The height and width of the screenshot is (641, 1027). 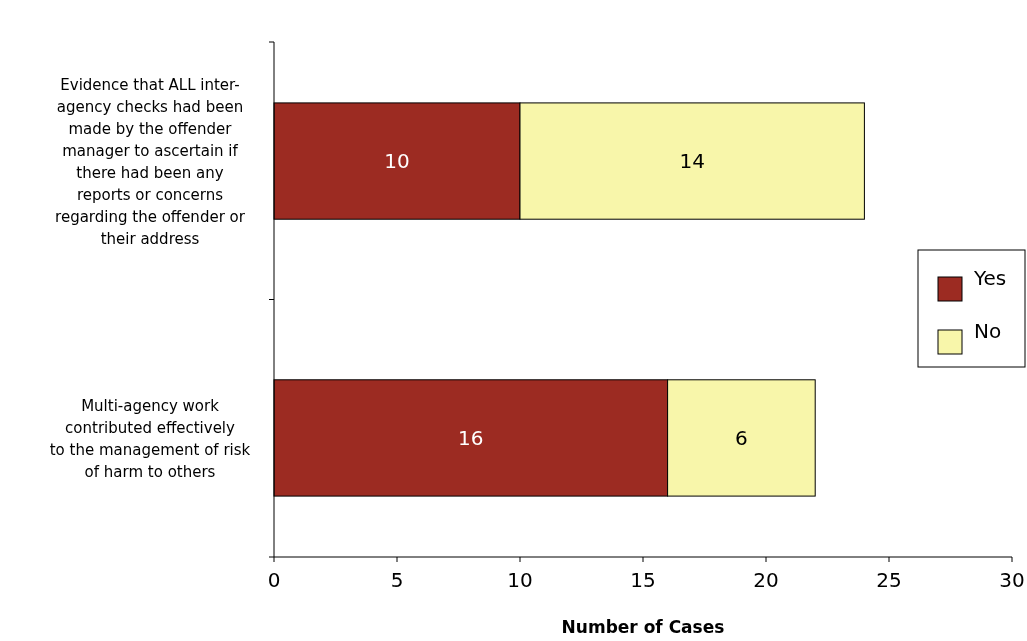 What do you see at coordinates (766, 580) in the screenshot?
I see `x-tick-label: 20` at bounding box center [766, 580].